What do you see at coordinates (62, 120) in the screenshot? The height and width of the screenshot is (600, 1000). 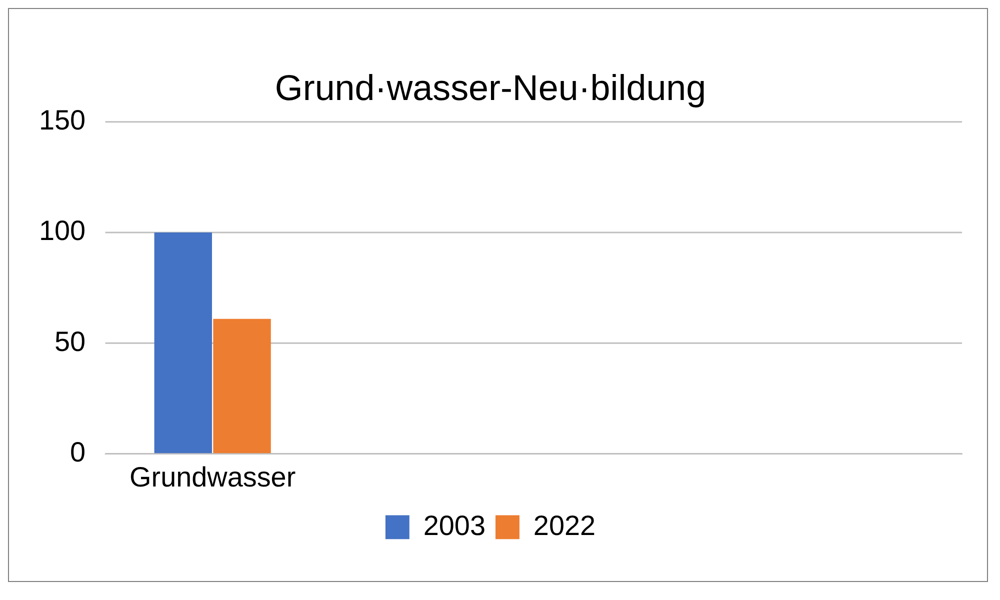 I see `y-tick-label: 150` at bounding box center [62, 120].